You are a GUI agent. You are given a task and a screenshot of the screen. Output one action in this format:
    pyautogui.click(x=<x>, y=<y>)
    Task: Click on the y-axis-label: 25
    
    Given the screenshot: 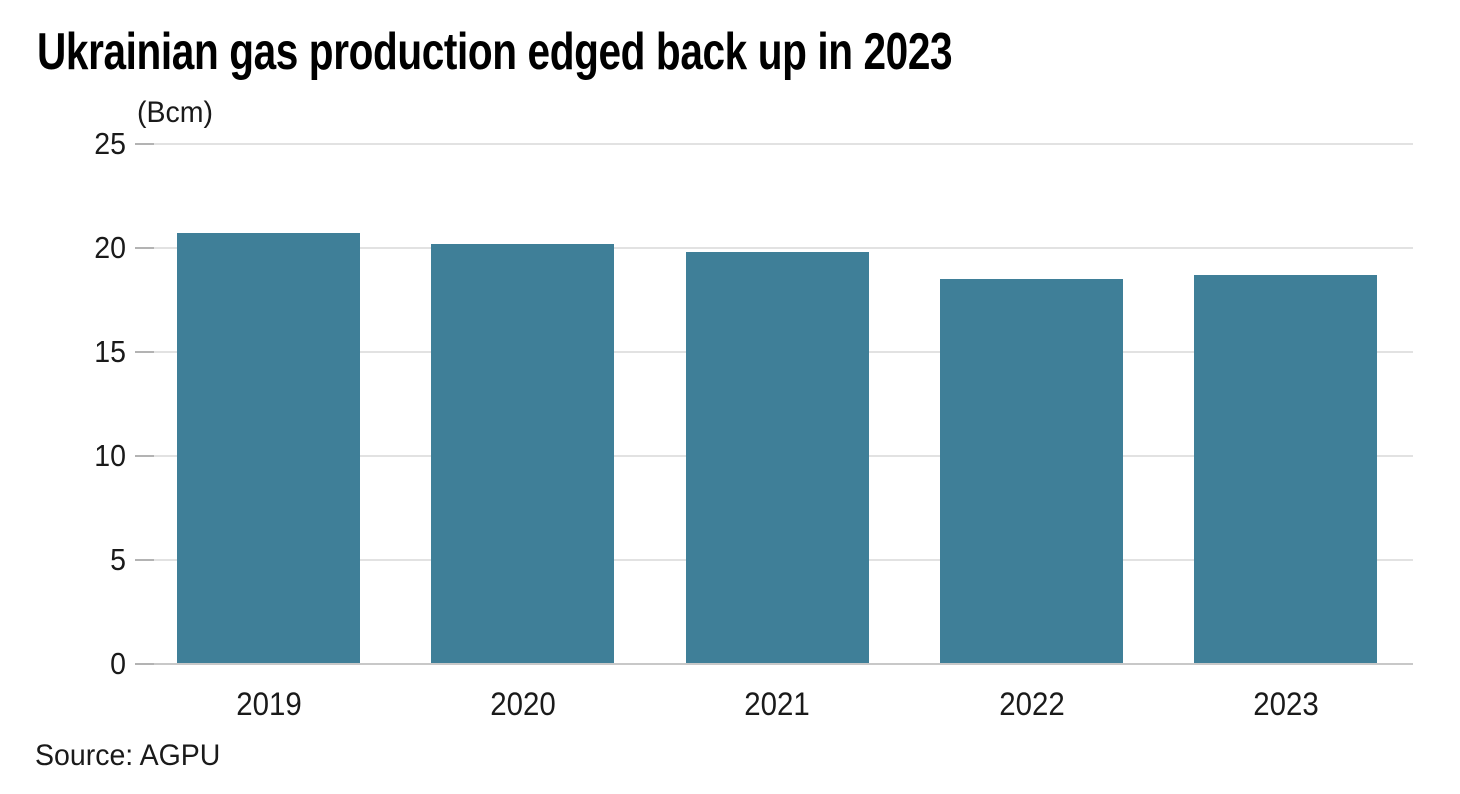 What is the action you would take?
    pyautogui.click(x=110, y=143)
    